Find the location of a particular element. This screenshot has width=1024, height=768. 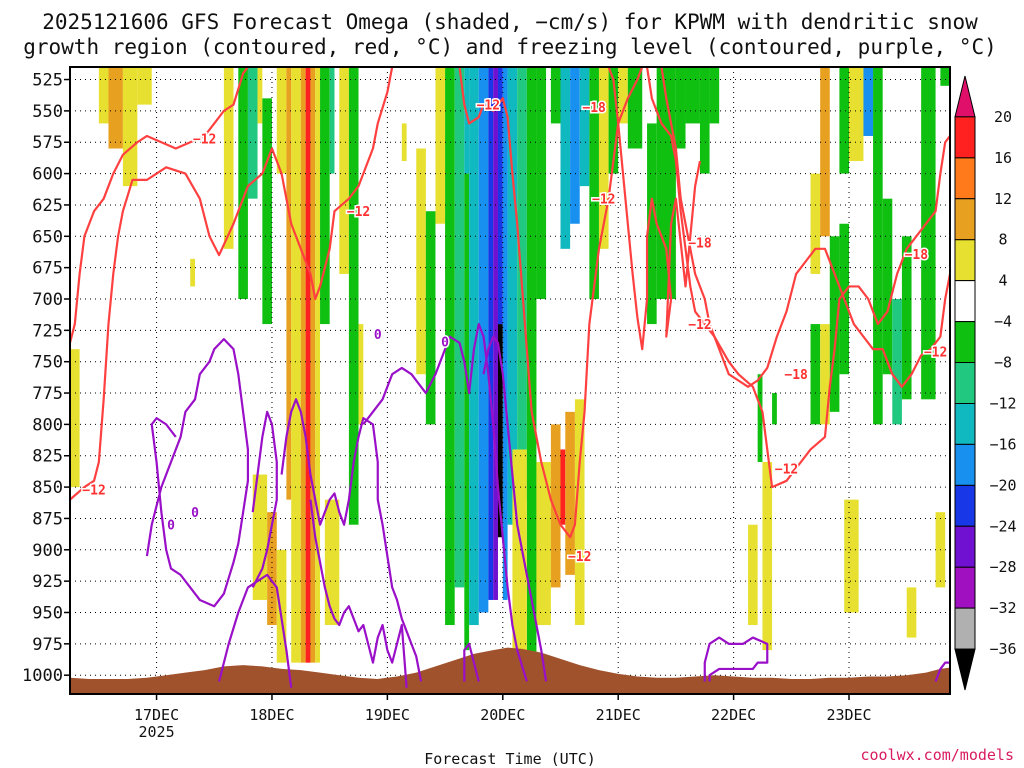

x-tick-label: 17DEC is located at coordinates (156, 715).